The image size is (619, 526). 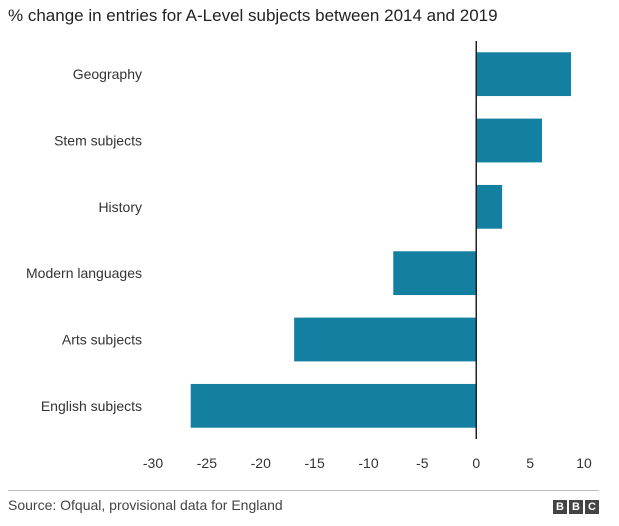 What do you see at coordinates (261, 463) in the screenshot?
I see `x-tick-label: -20` at bounding box center [261, 463].